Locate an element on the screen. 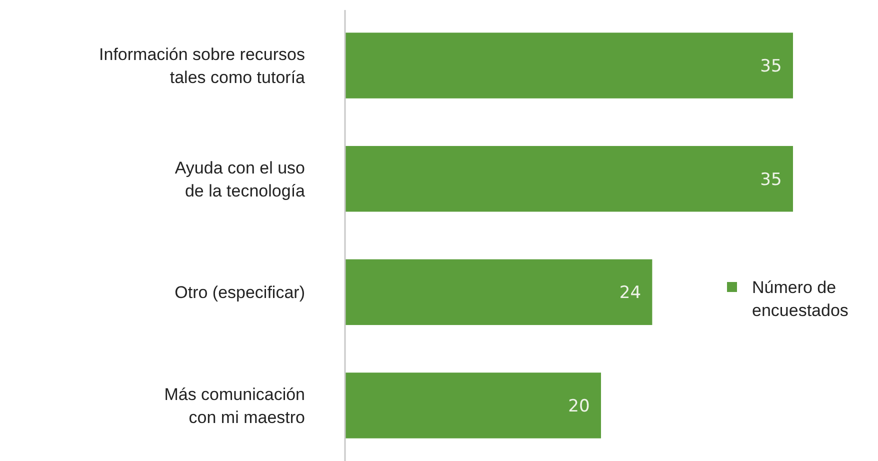 The height and width of the screenshot is (461, 878). legend-label: Número de encuestados is located at coordinates (800, 299).